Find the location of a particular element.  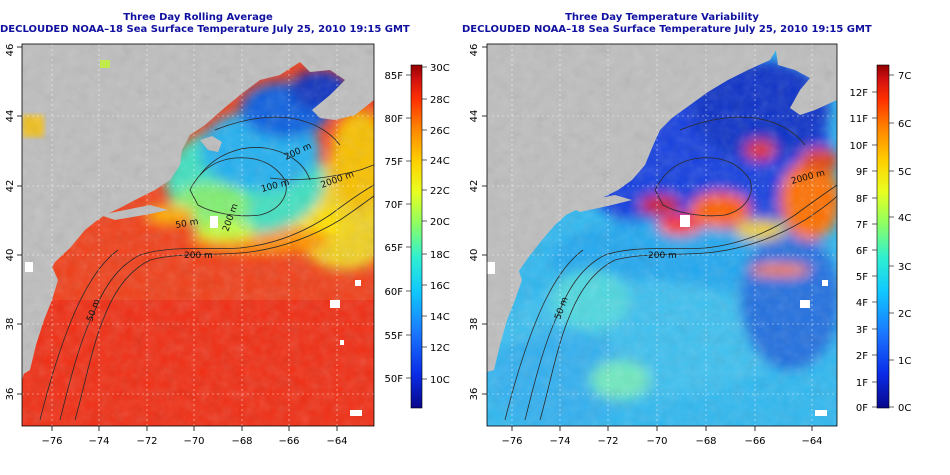

colorbar-c-label: 5C is located at coordinates (904, 172).